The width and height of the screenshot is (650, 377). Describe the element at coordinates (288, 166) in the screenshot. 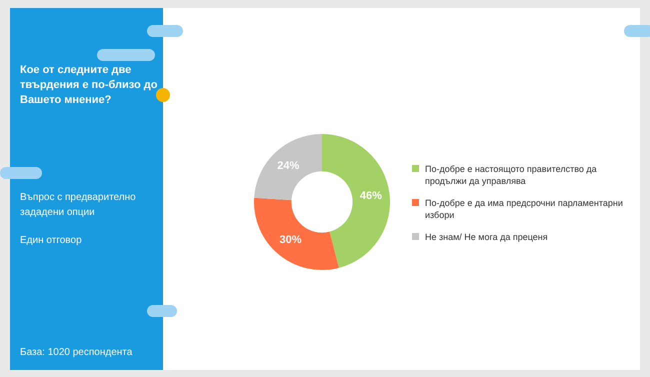

I see `data-label: 24%` at that location.